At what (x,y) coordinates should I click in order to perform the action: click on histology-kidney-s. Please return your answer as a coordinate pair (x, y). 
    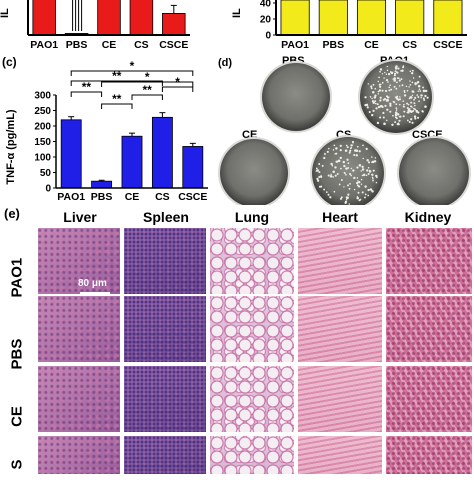
    Looking at the image, I should click on (429, 455).